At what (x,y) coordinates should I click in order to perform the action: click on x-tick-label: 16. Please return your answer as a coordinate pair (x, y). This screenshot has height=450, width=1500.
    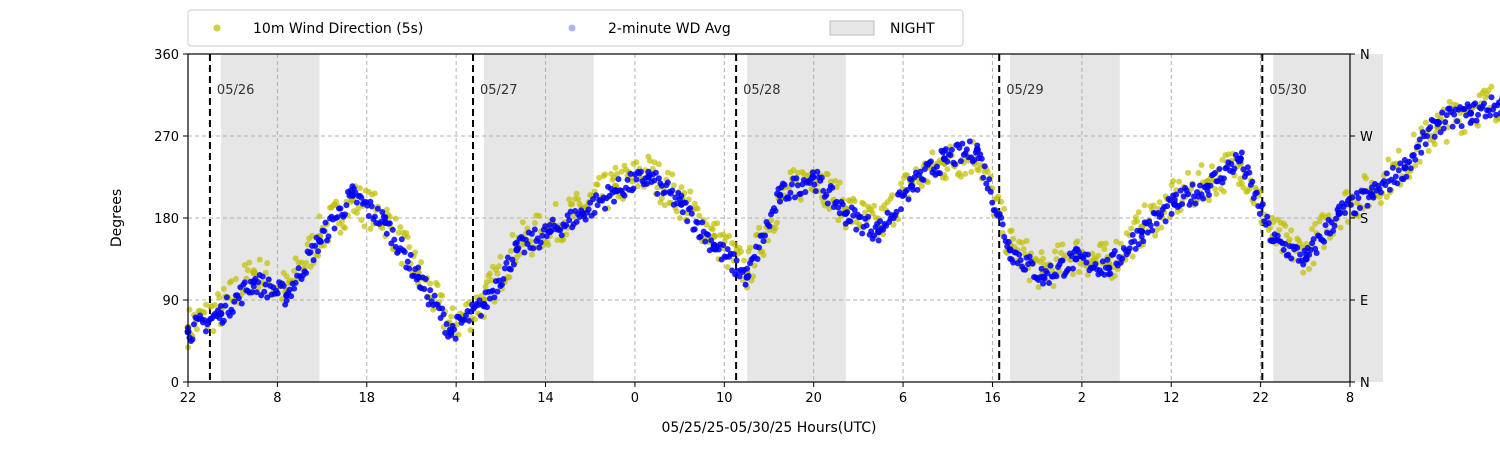
    Looking at the image, I should click on (992, 398).